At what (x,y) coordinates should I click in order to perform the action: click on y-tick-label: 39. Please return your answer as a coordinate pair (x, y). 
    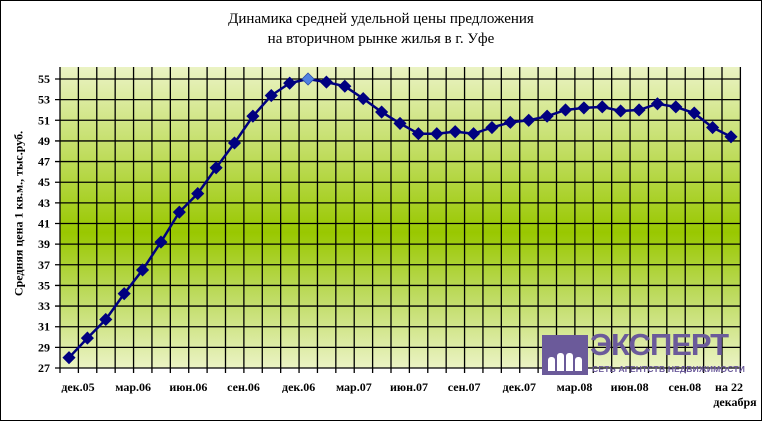
    Looking at the image, I should click on (44, 244).